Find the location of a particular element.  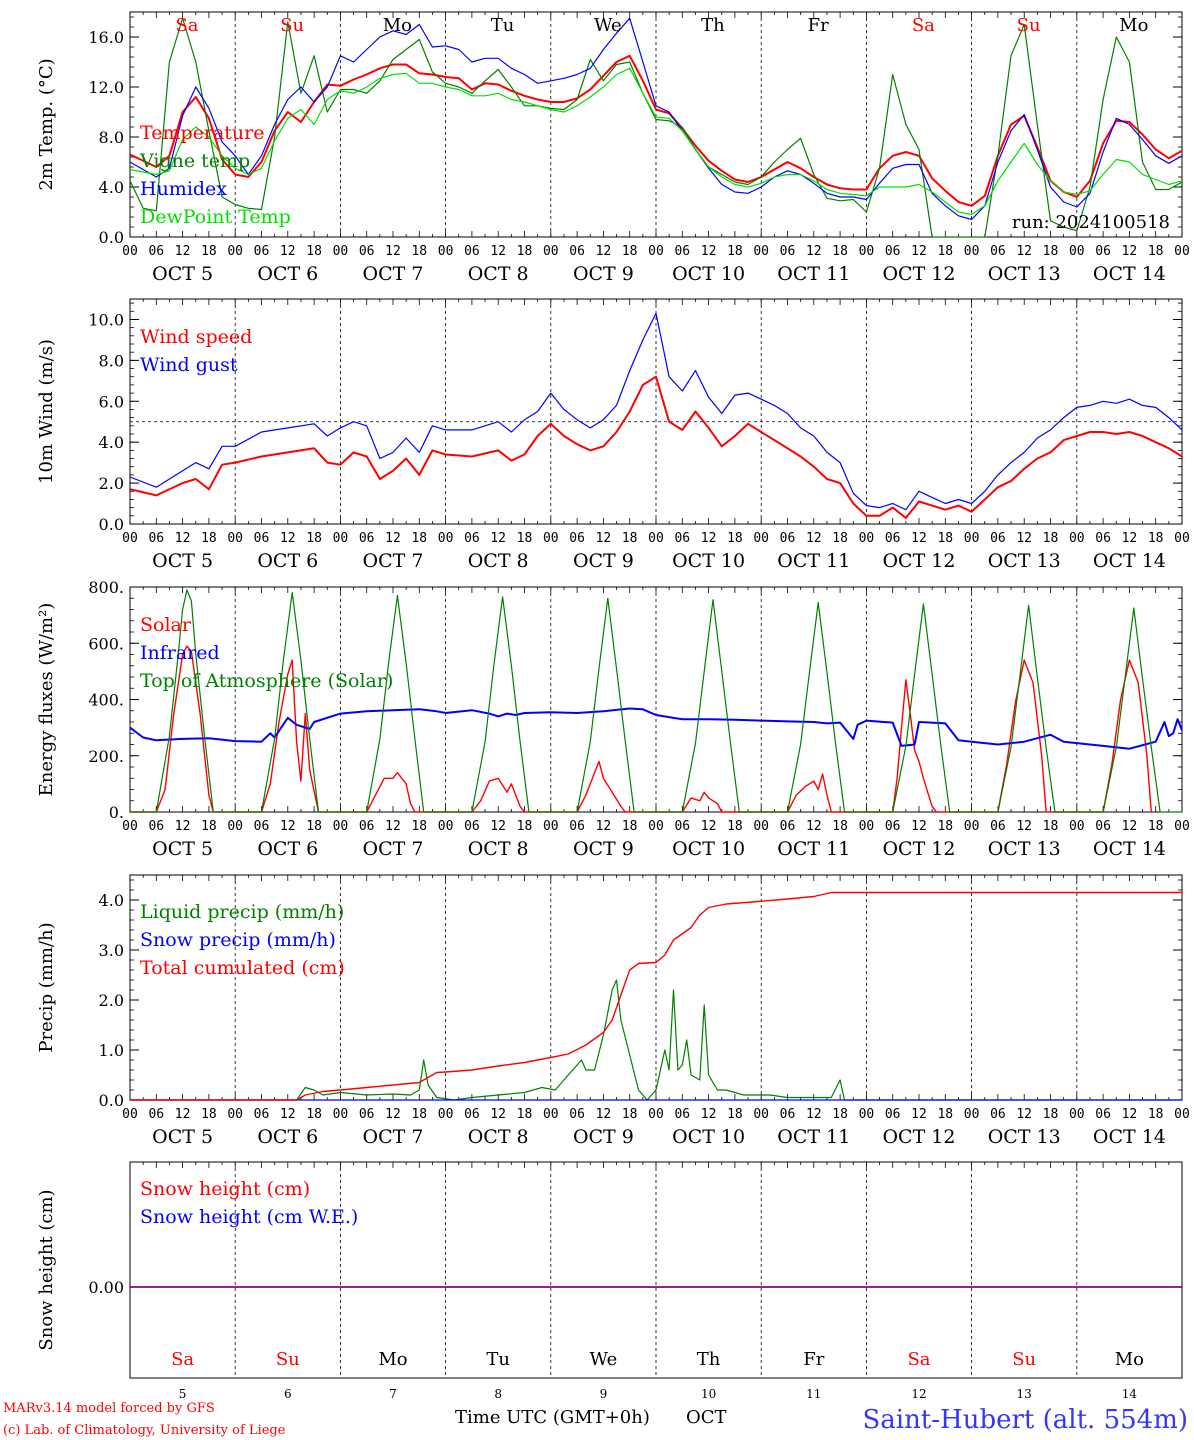

plot-frame is located at coordinates (656, 699).